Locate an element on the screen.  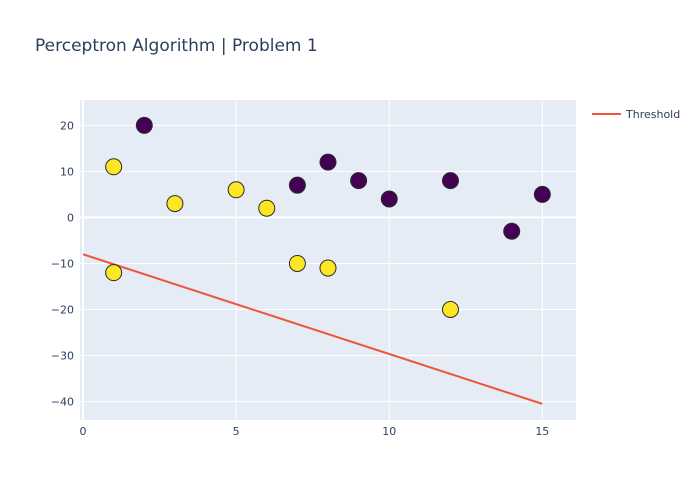
y-tick-label: −20 is located at coordinates (62, 309).